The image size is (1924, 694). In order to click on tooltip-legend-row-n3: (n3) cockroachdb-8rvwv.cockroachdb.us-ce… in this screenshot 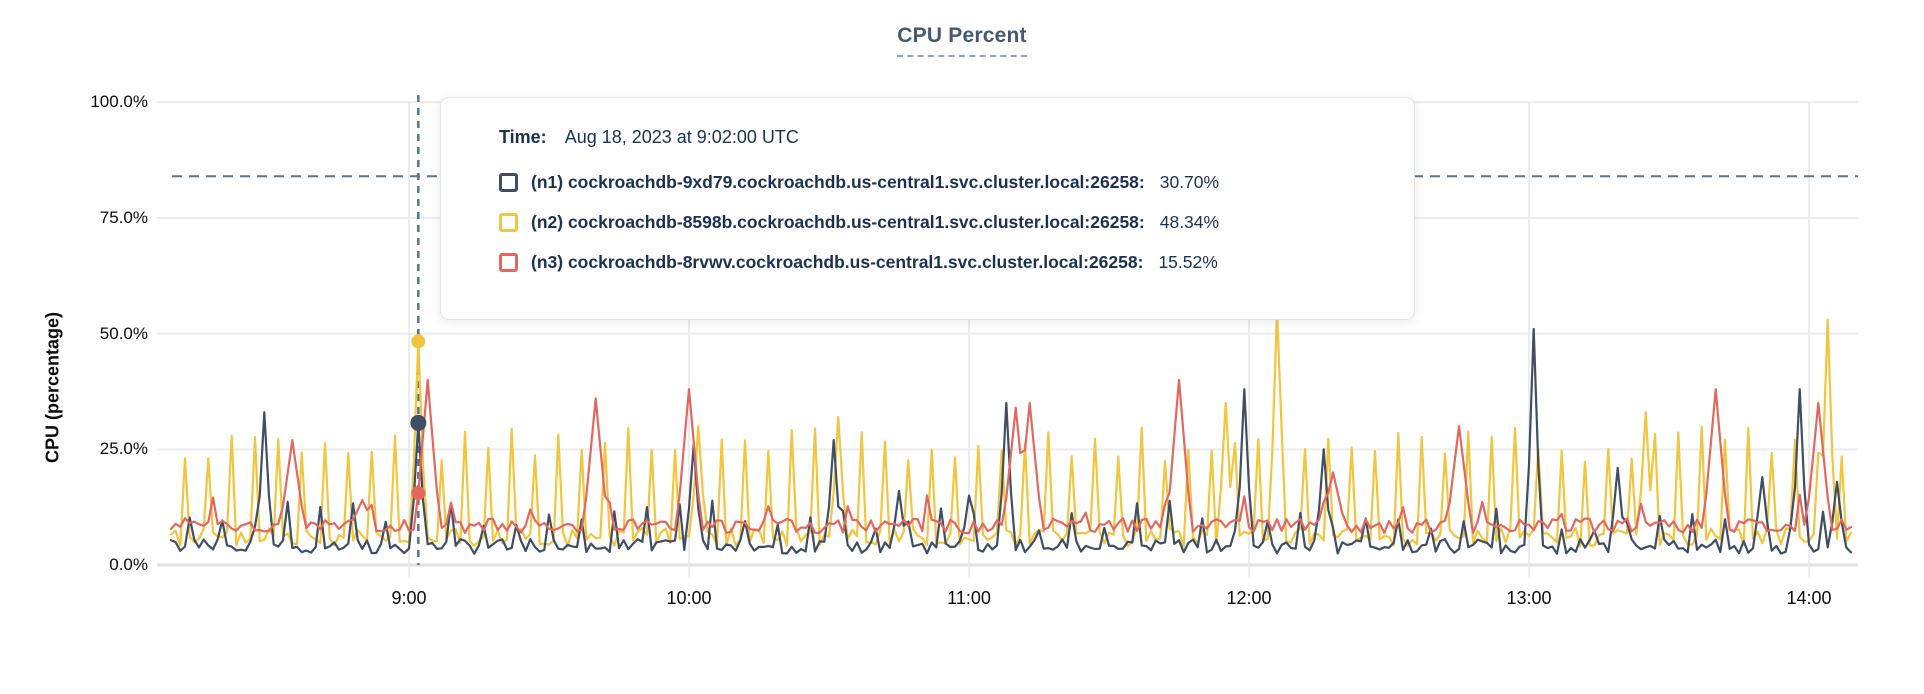, I will do `click(944, 262)`.